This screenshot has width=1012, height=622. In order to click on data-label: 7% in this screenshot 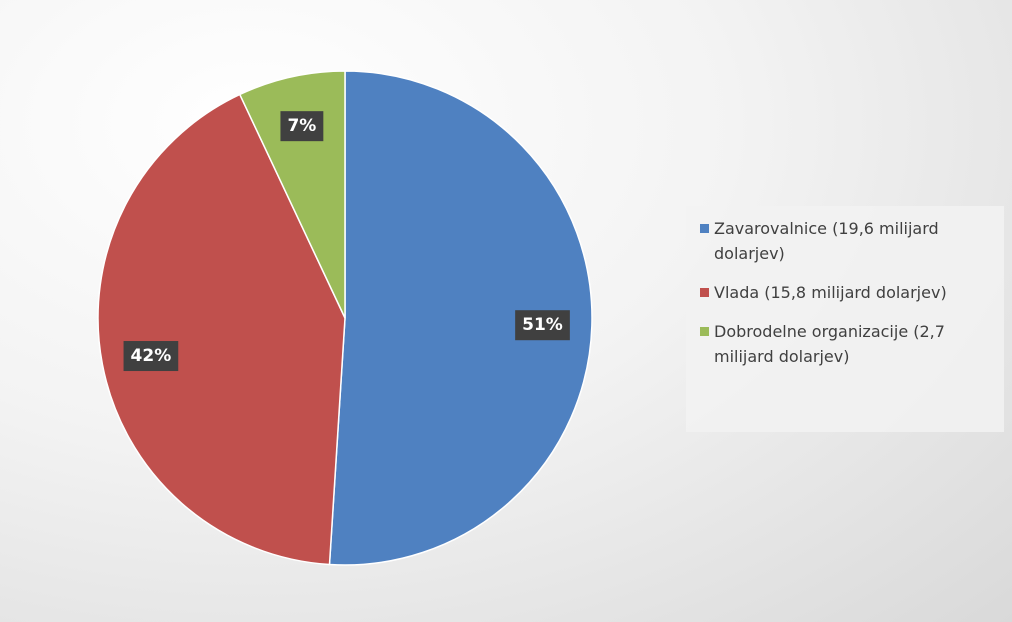, I will do `click(302, 126)`.